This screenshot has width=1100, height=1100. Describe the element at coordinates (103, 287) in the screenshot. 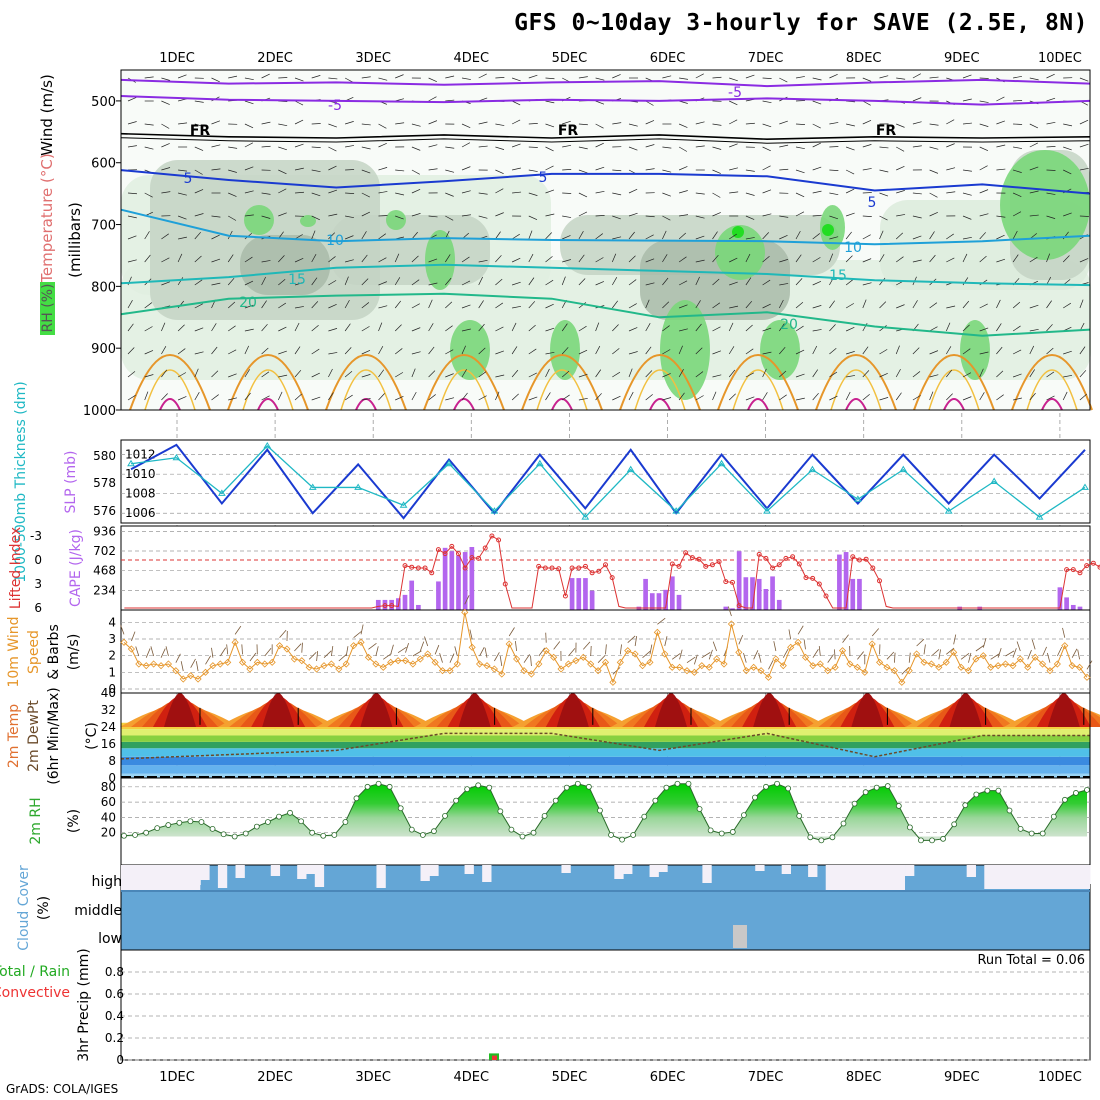

I see `y-tick-label: 800` at that location.